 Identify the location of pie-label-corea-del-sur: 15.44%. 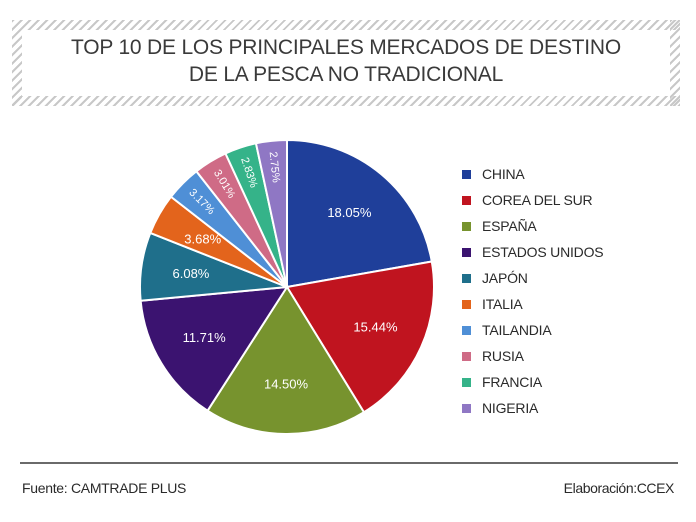
(375, 326).